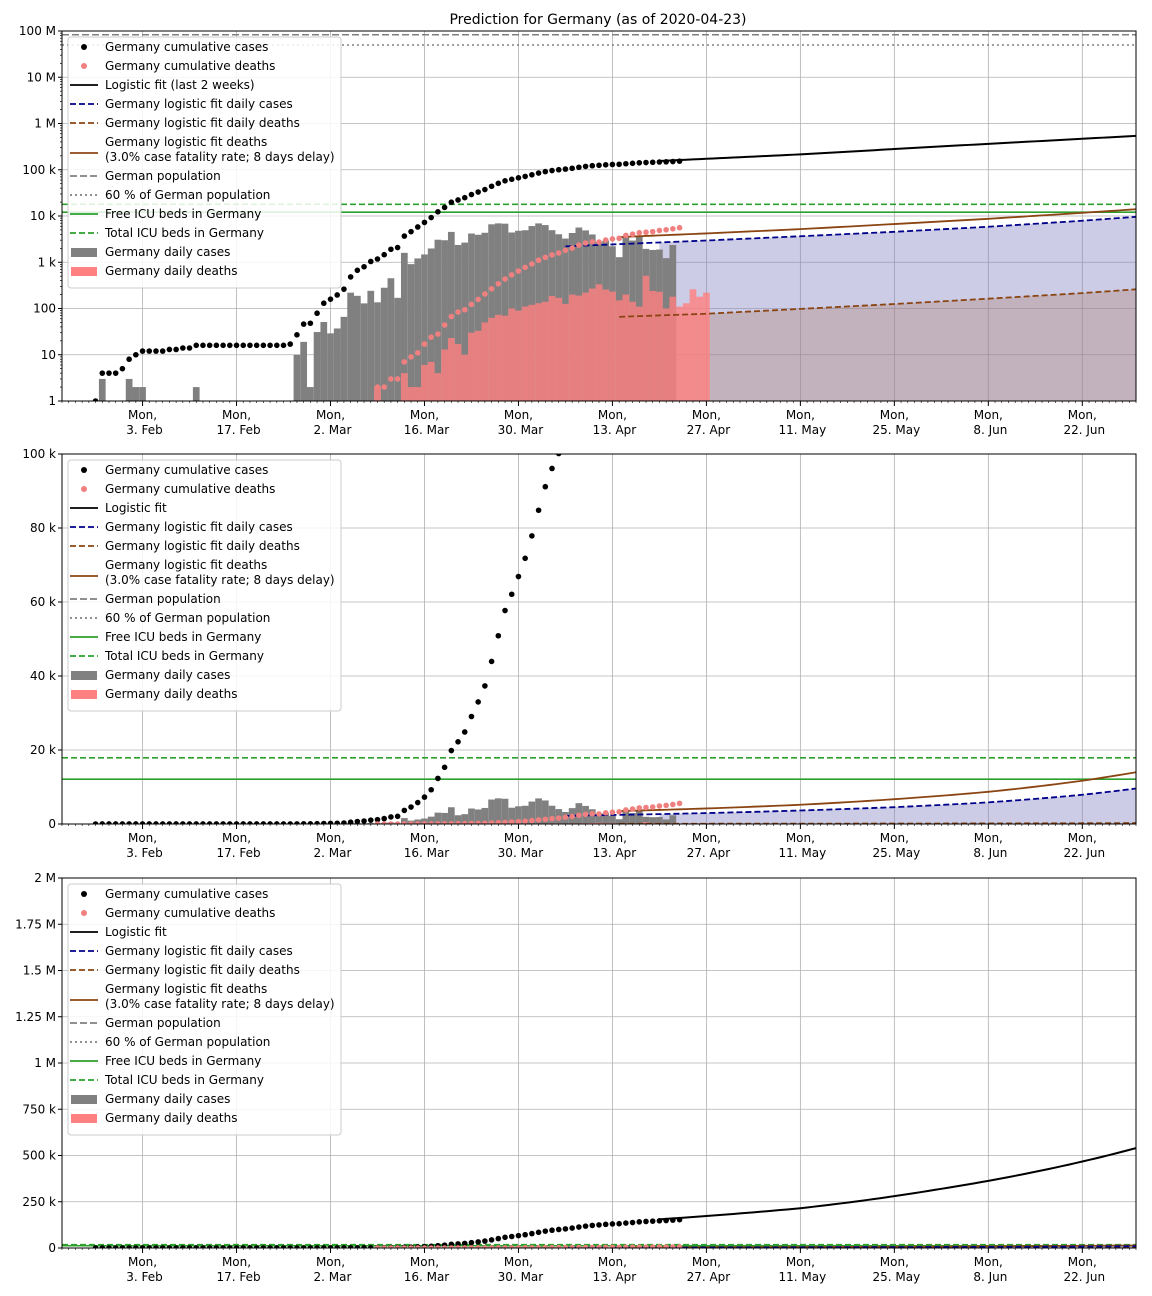 The height and width of the screenshot is (1296, 1152). What do you see at coordinates (190, 489) in the screenshot?
I see `legend-label: Germany cumulative deaths` at bounding box center [190, 489].